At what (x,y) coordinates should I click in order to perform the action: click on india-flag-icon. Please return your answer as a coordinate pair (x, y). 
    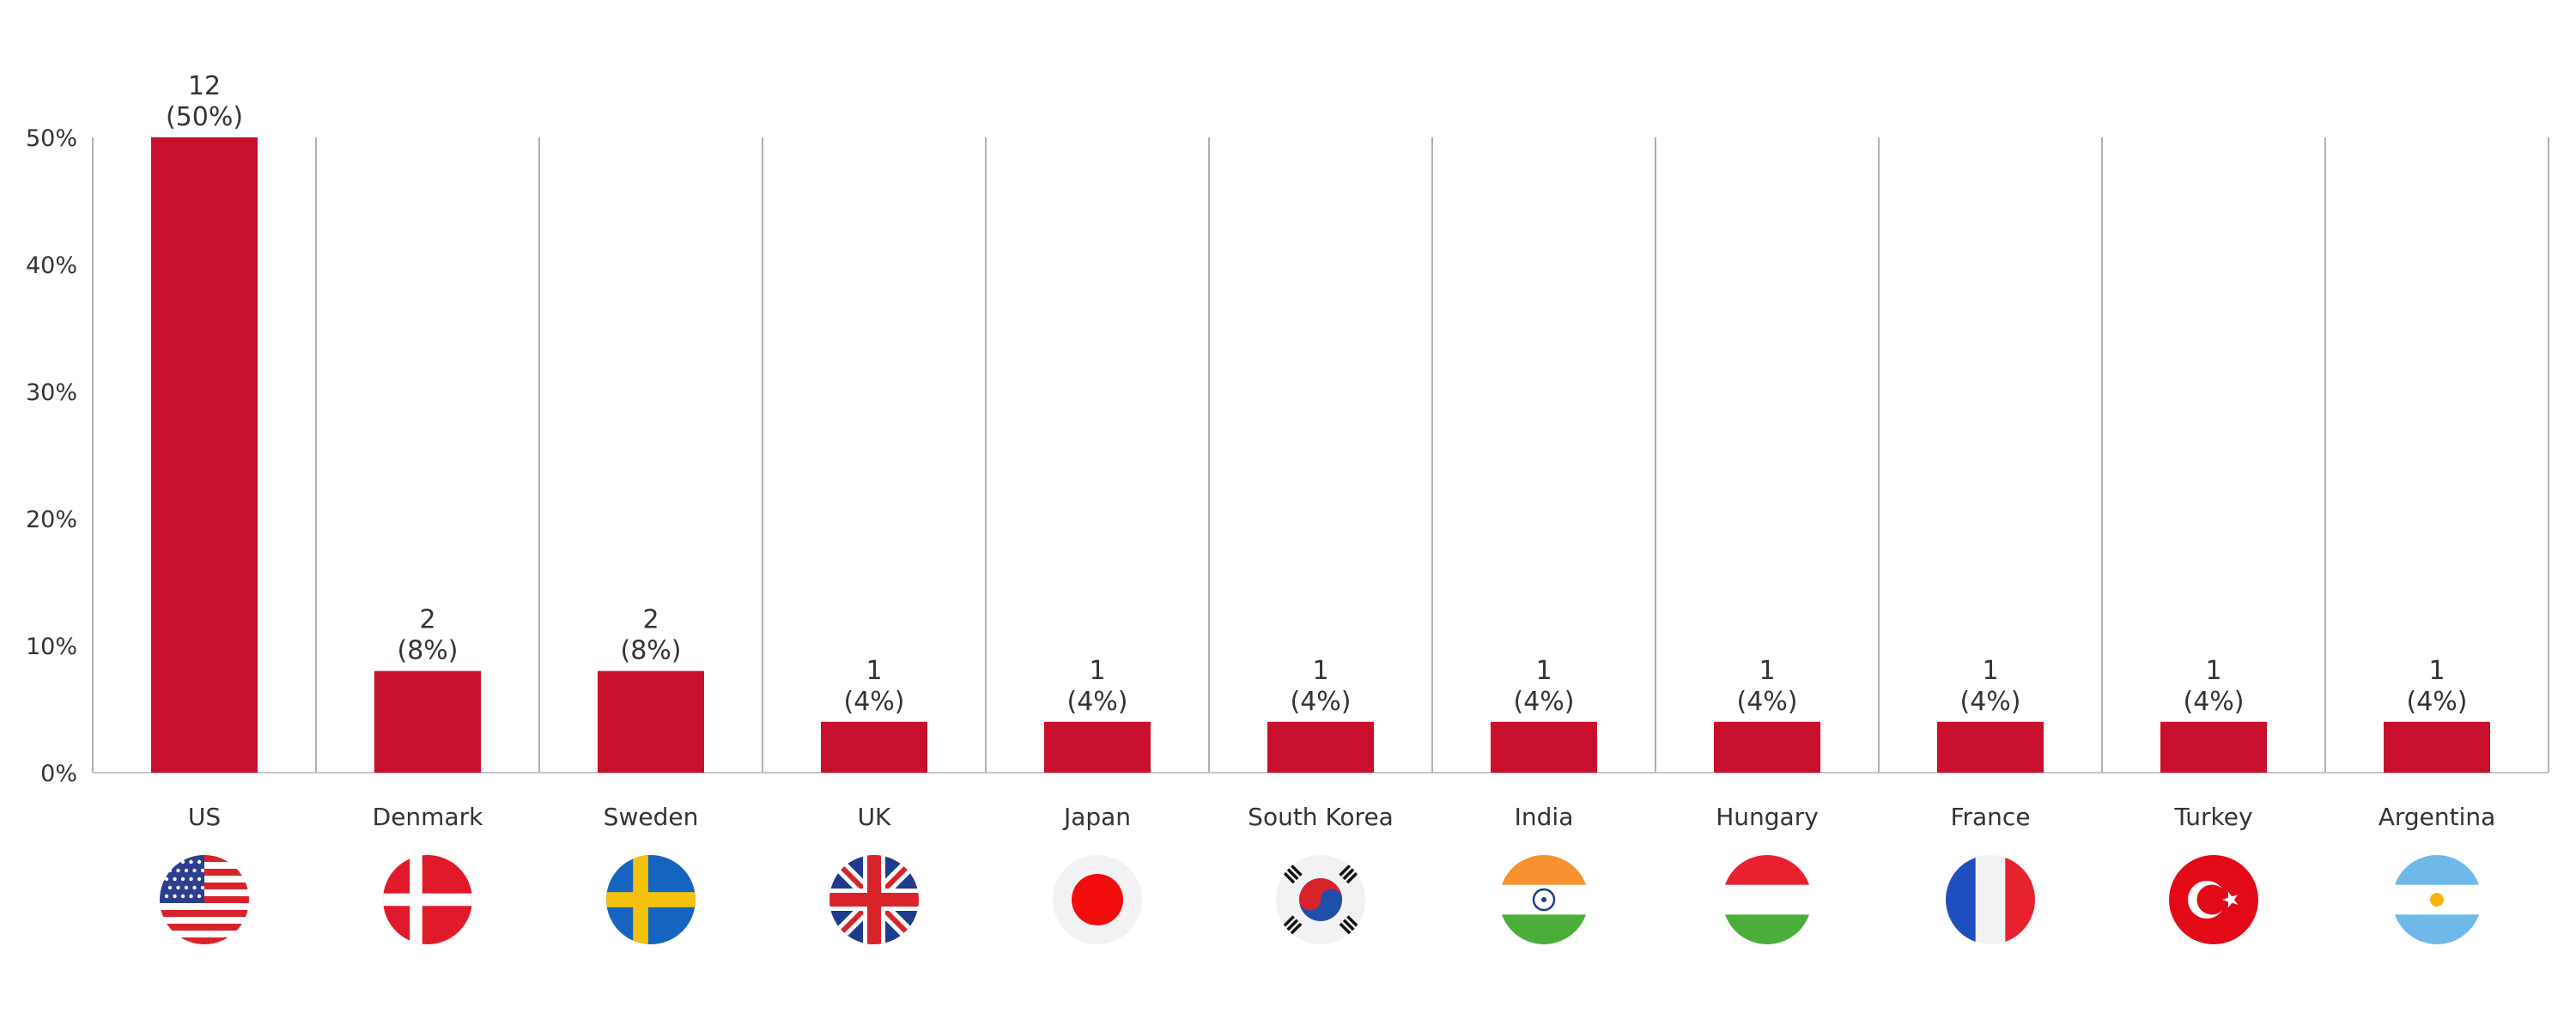
    Looking at the image, I should click on (1544, 899).